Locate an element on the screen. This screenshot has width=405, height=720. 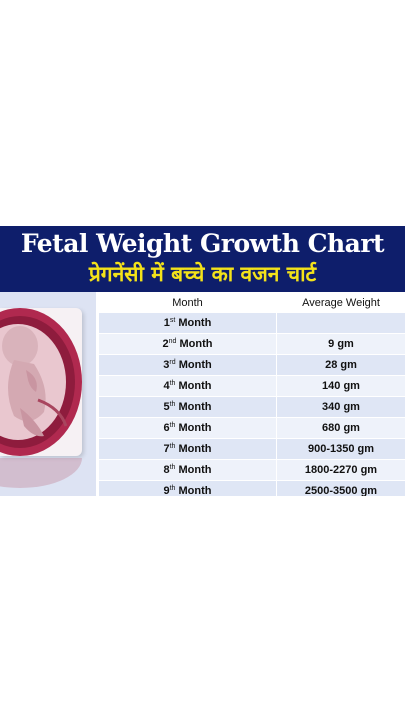
weight-cell: 2500-3500 gm is located at coordinates (340, 488).